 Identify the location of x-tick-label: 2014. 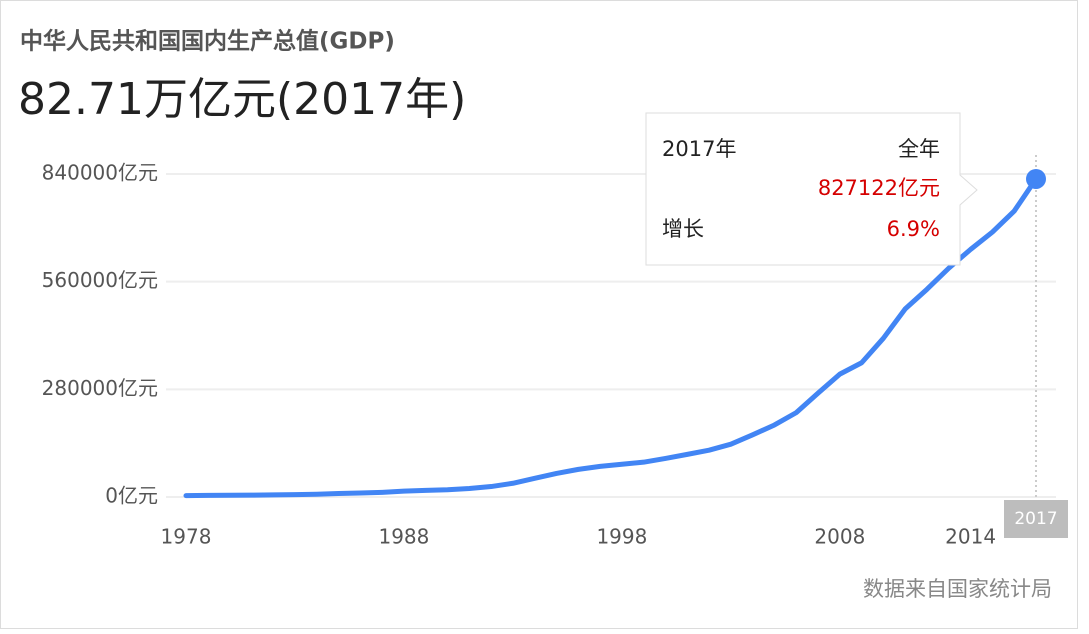
(970, 537).